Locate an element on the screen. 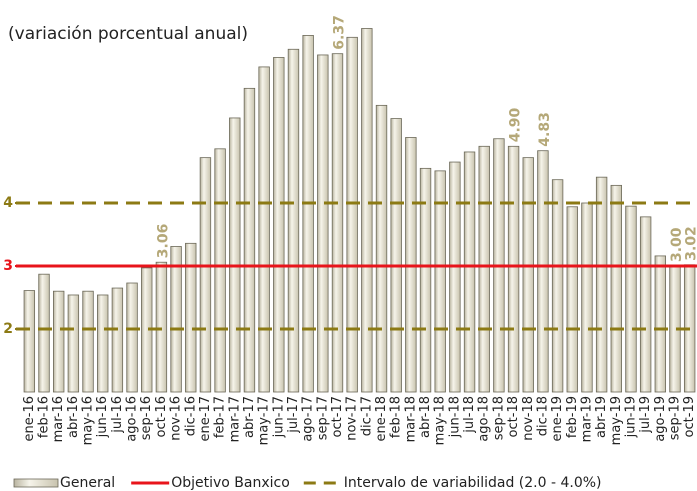 Image resolution: width=697 pixels, height=491 pixels. x-tick-label: dic-17 is located at coordinates (366, 416).